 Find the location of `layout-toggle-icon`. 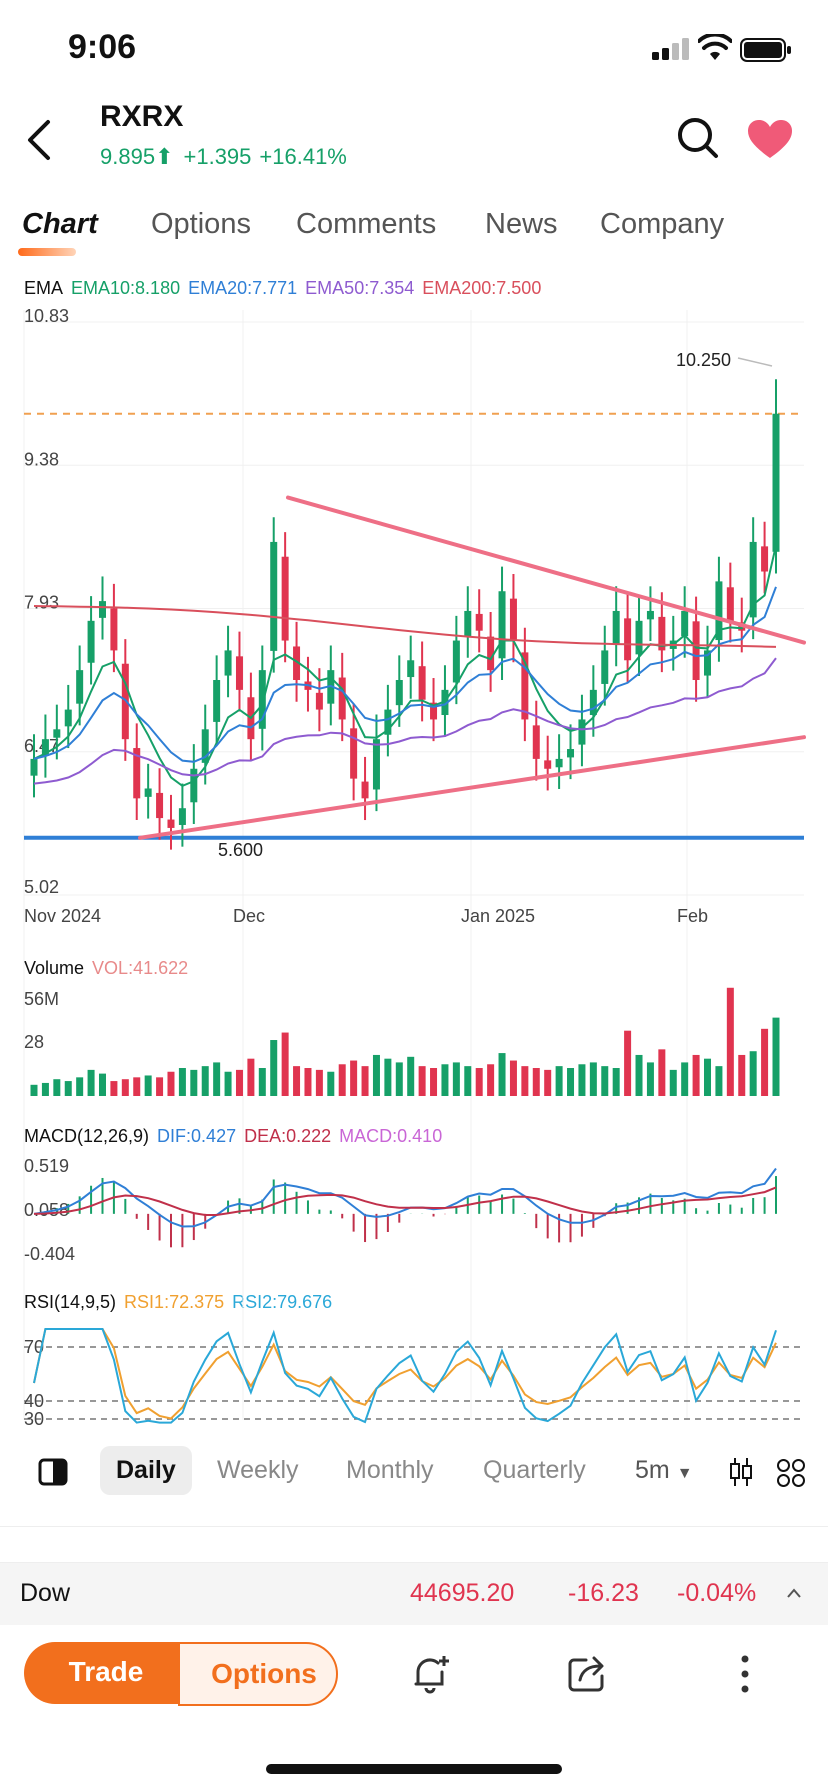

layout-toggle-icon is located at coordinates (53, 1472).